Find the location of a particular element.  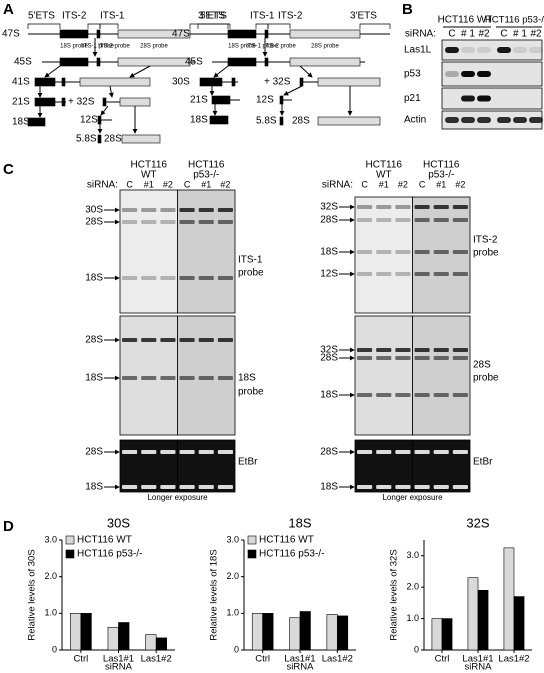

y-tick-label: 3.0 is located at coordinates (50, 539).